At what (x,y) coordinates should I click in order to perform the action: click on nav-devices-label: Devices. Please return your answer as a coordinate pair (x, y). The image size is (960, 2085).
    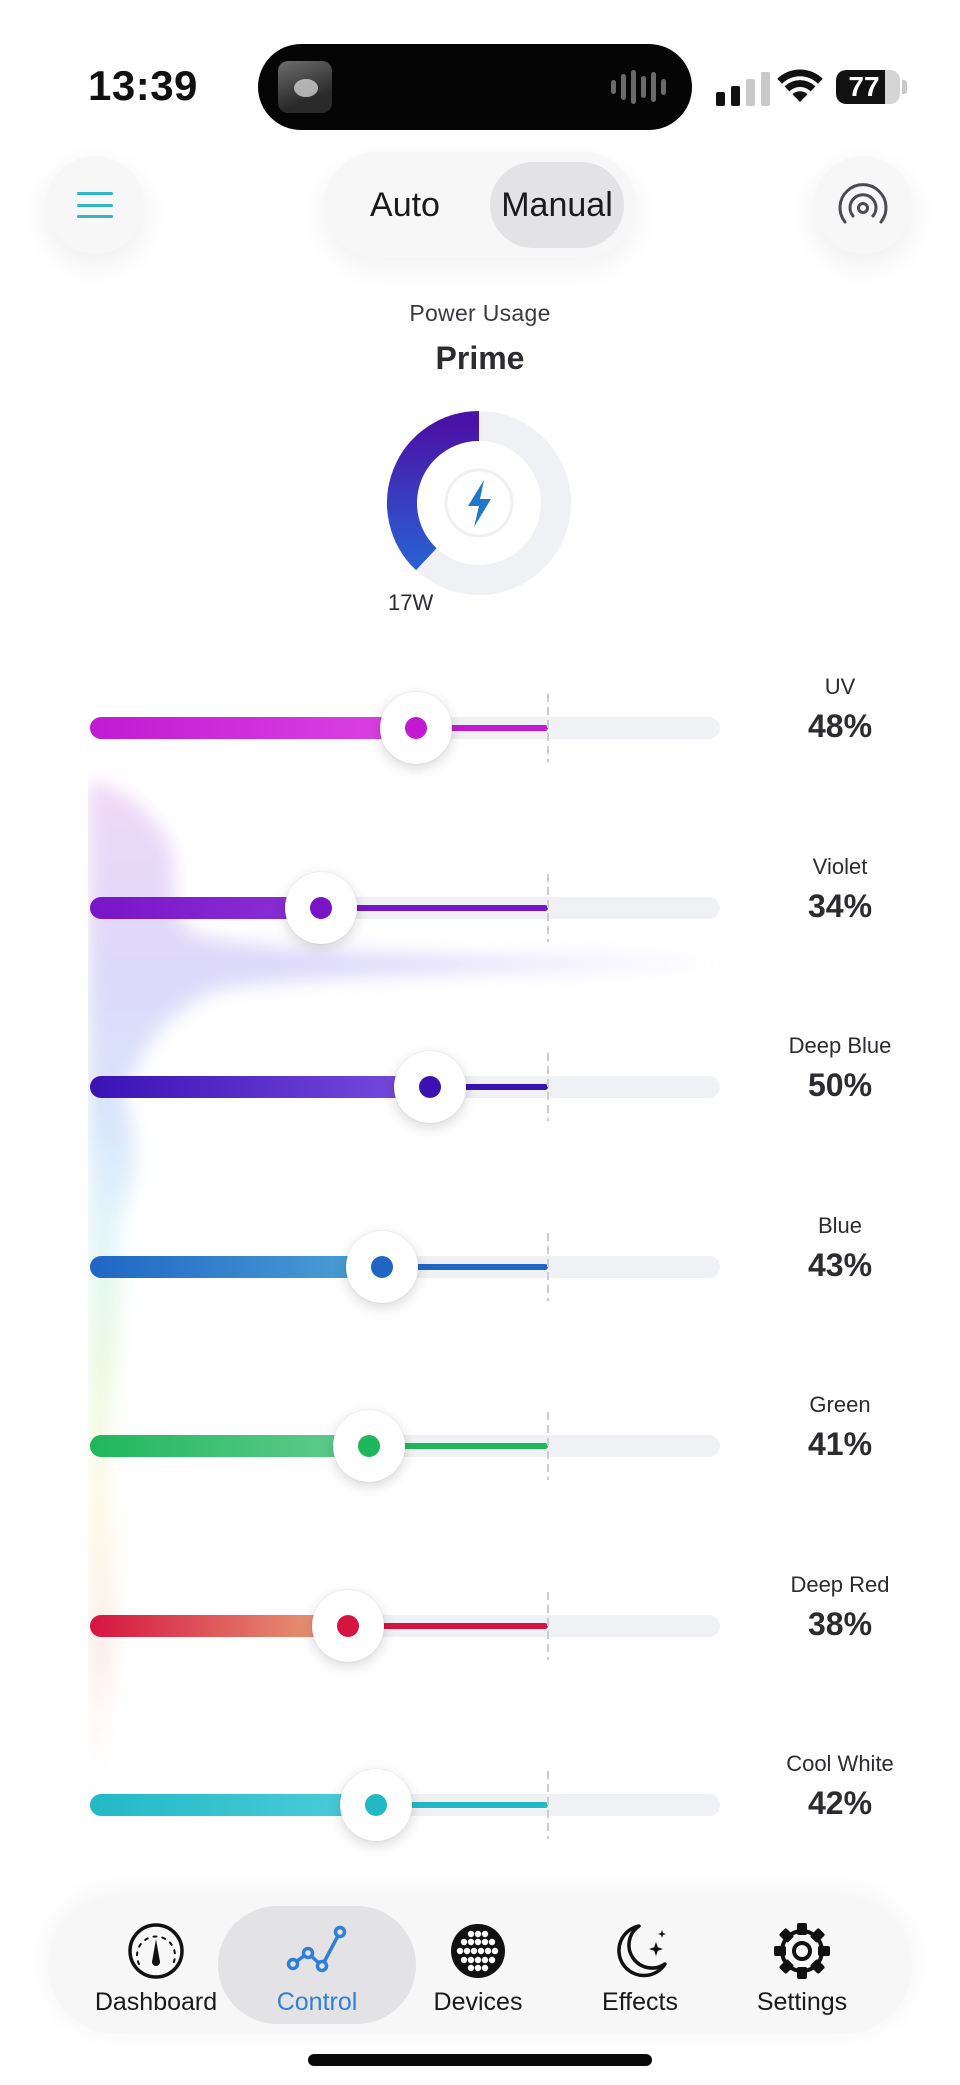
    Looking at the image, I should click on (478, 2002).